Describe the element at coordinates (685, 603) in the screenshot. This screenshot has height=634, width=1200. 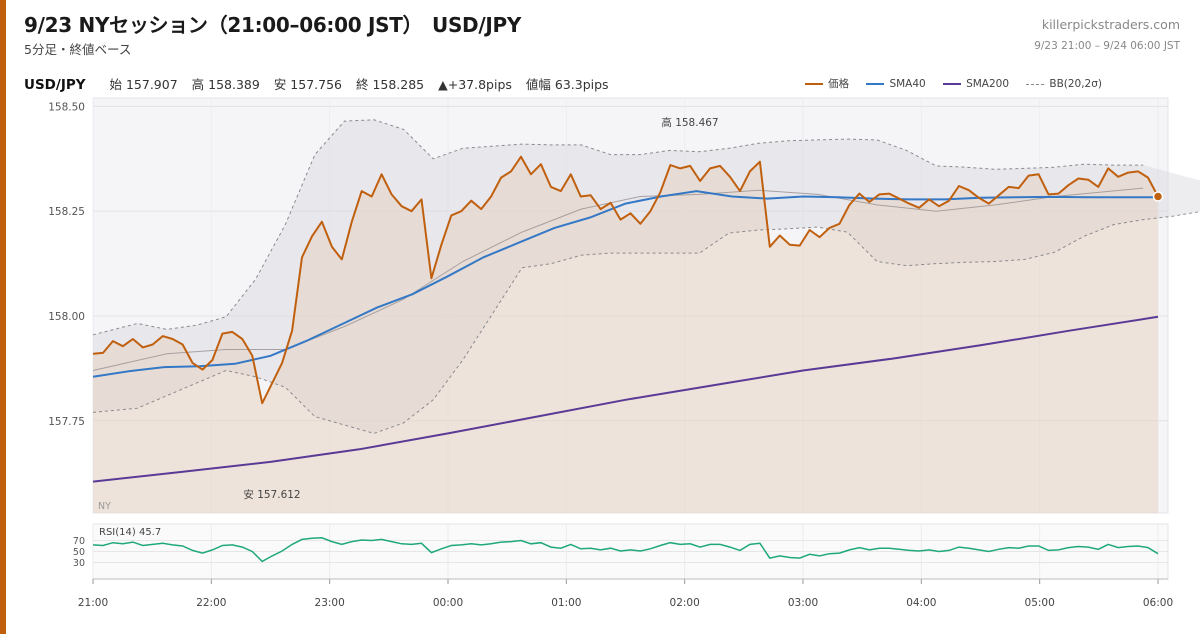
I see `x-tick-label: 02:00` at that location.